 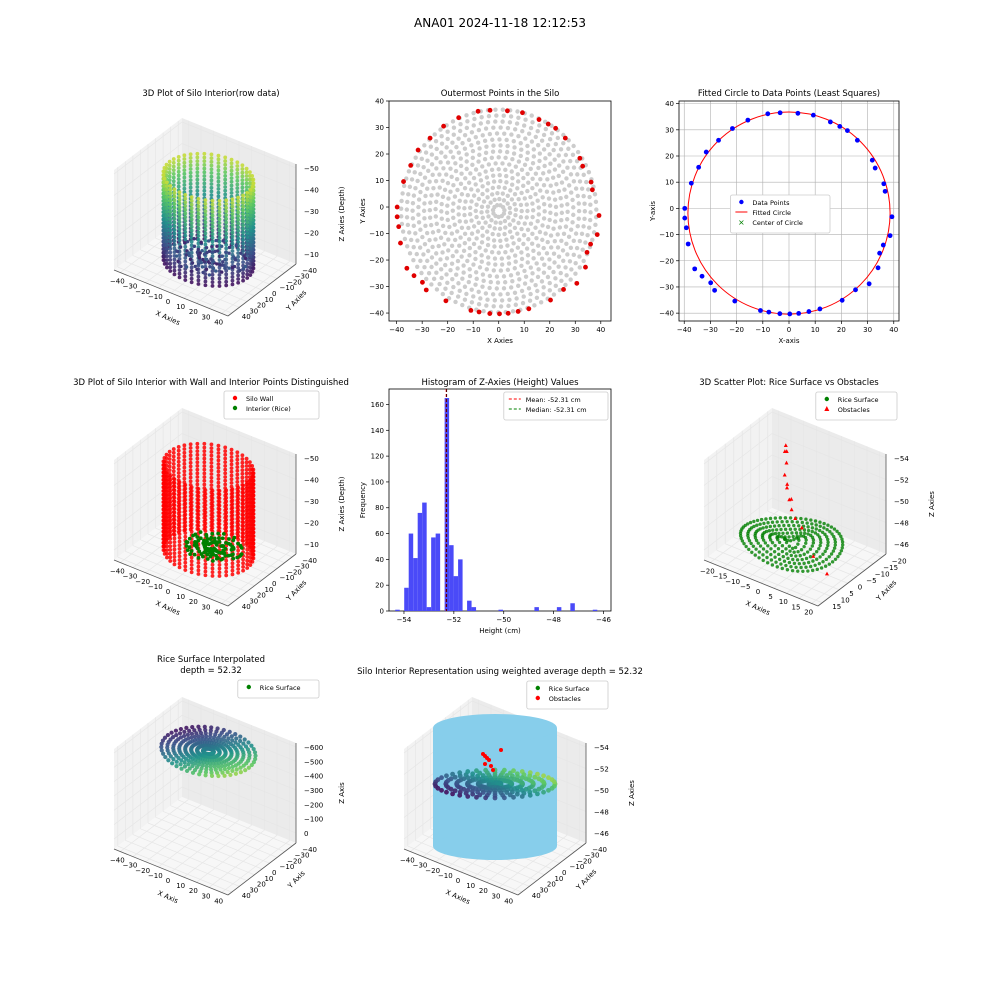 What do you see at coordinates (458, 881) in the screenshot?
I see `x-tick-label: 0` at bounding box center [458, 881].